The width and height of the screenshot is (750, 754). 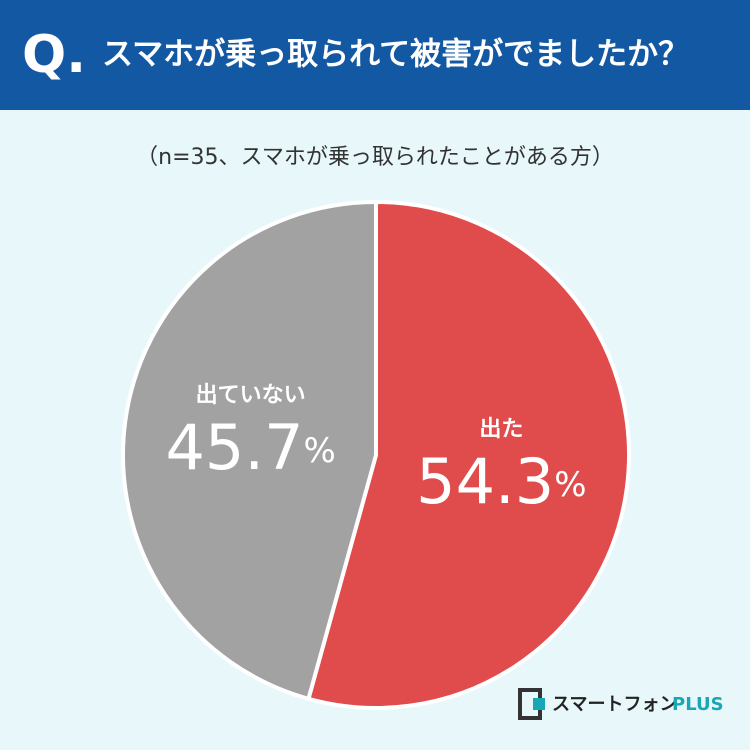 What do you see at coordinates (698, 704) in the screenshot?
I see `logo-accent: PLUS` at bounding box center [698, 704].